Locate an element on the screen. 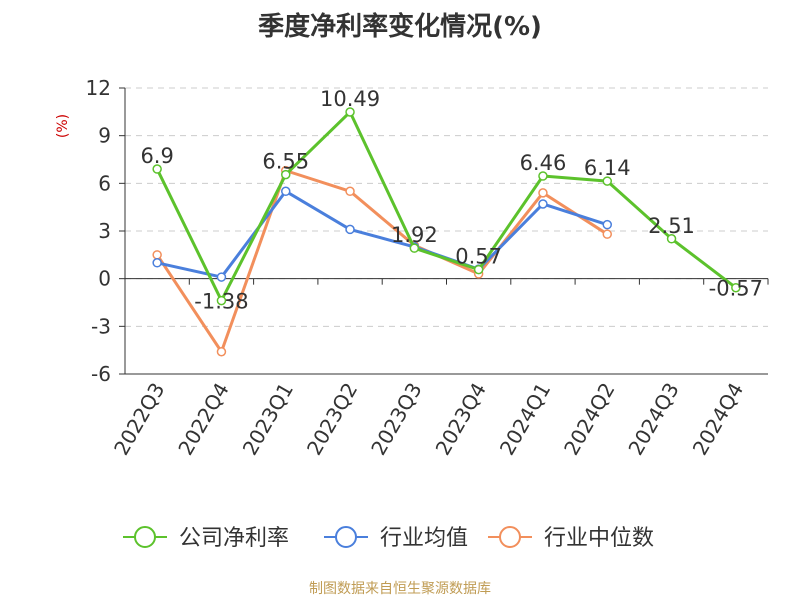 The image size is (800, 600). y-axis-label: (%) is located at coordinates (63, 126).